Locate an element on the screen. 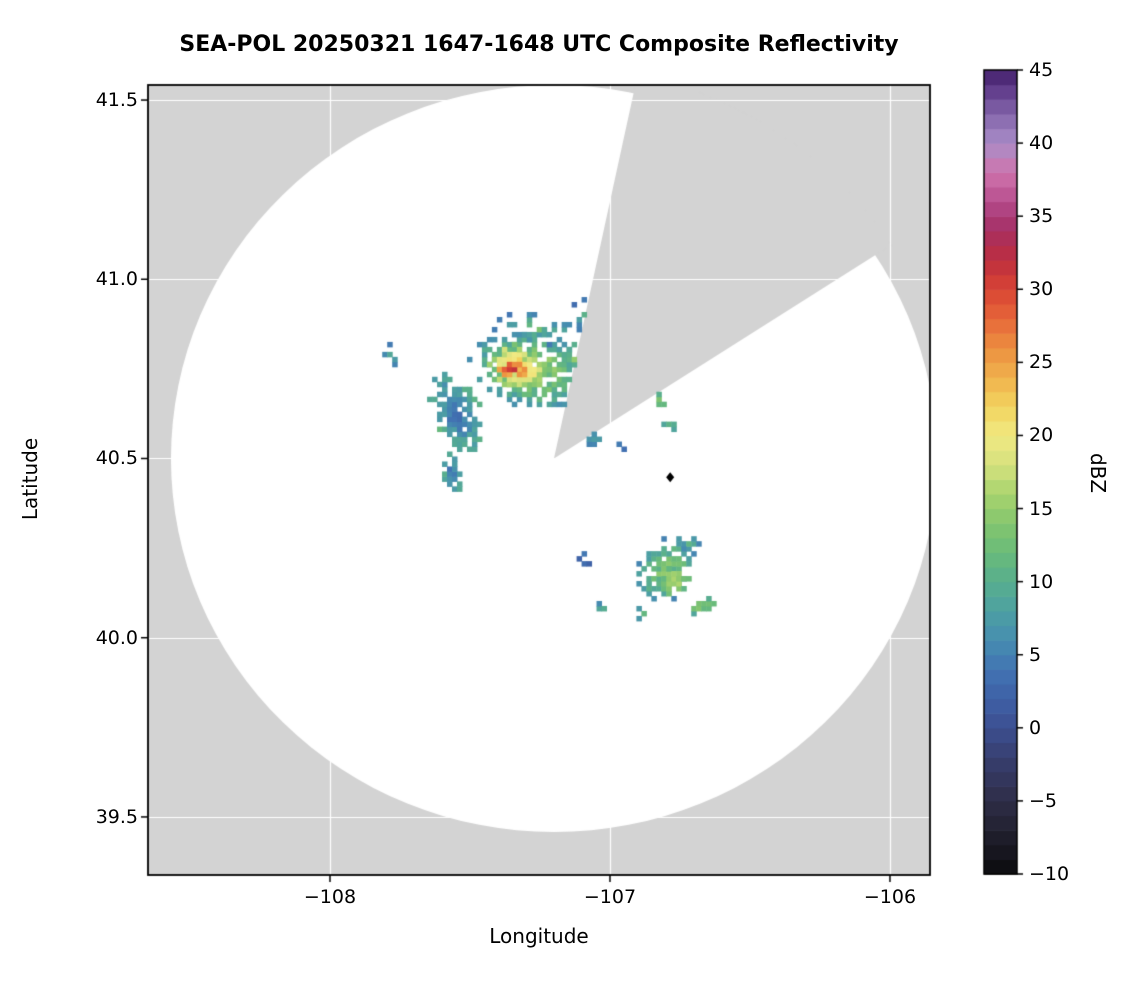 The width and height of the screenshot is (1146, 990). colorbar-tick-label: 5 is located at coordinates (1035, 654).